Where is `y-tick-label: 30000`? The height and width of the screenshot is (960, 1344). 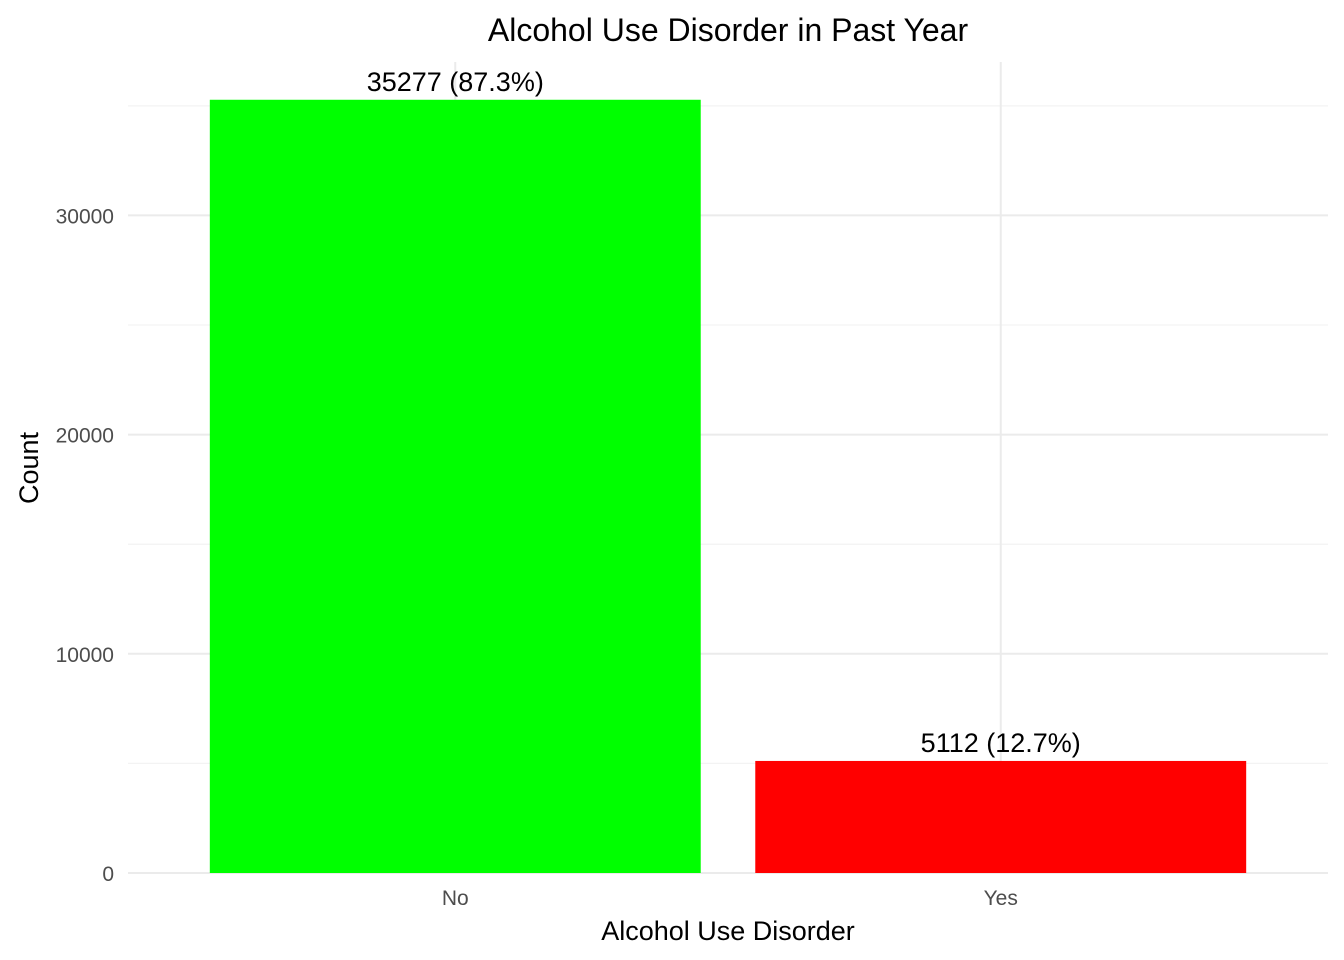
y-tick-label: 30000 is located at coordinates (85, 216).